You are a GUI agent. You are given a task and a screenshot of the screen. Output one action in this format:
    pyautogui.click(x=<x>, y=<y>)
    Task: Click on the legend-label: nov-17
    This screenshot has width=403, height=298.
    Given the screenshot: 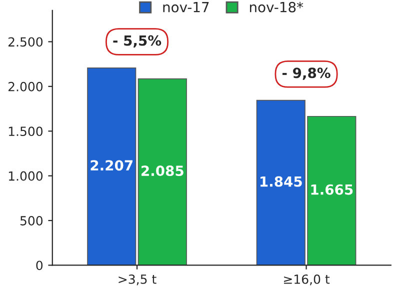 What is the action you would take?
    pyautogui.click(x=186, y=7)
    